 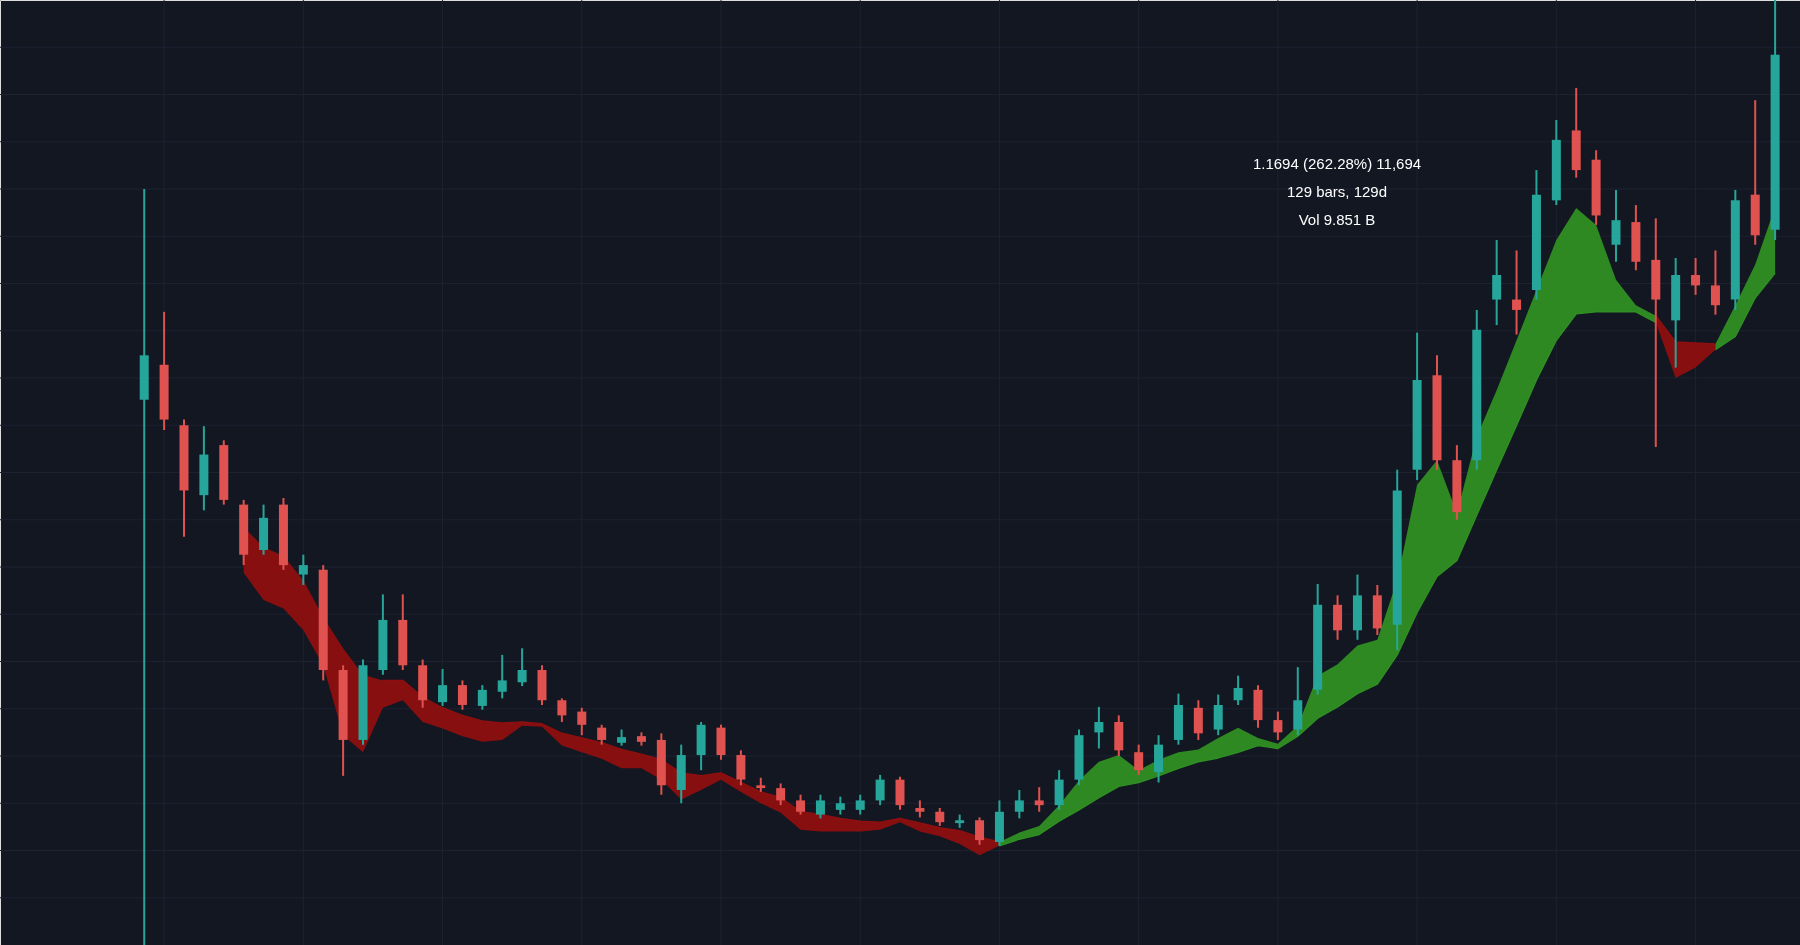 What do you see at coordinates (1337, 191) in the screenshot?
I see `annotation: 129 bars, 129d` at bounding box center [1337, 191].